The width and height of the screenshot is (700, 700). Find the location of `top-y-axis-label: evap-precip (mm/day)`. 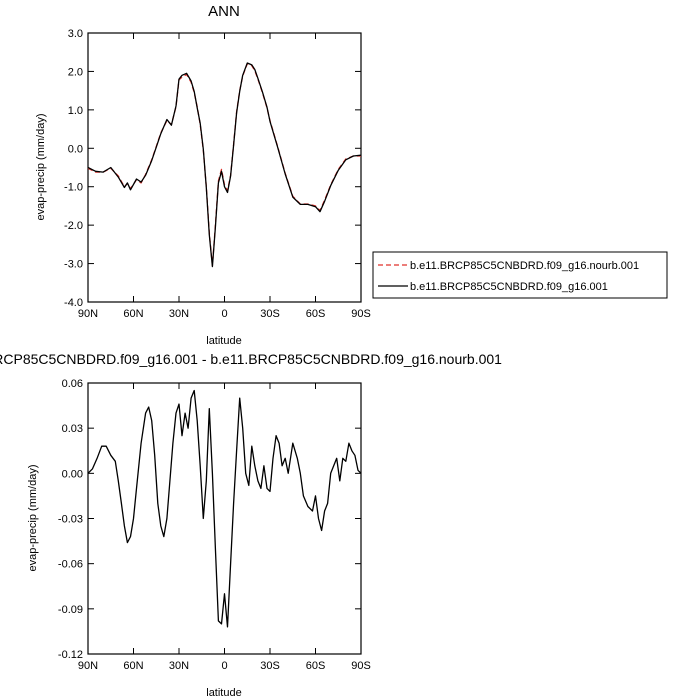

top-y-axis-label: evap-precip (mm/day) is located at coordinates (41, 167).